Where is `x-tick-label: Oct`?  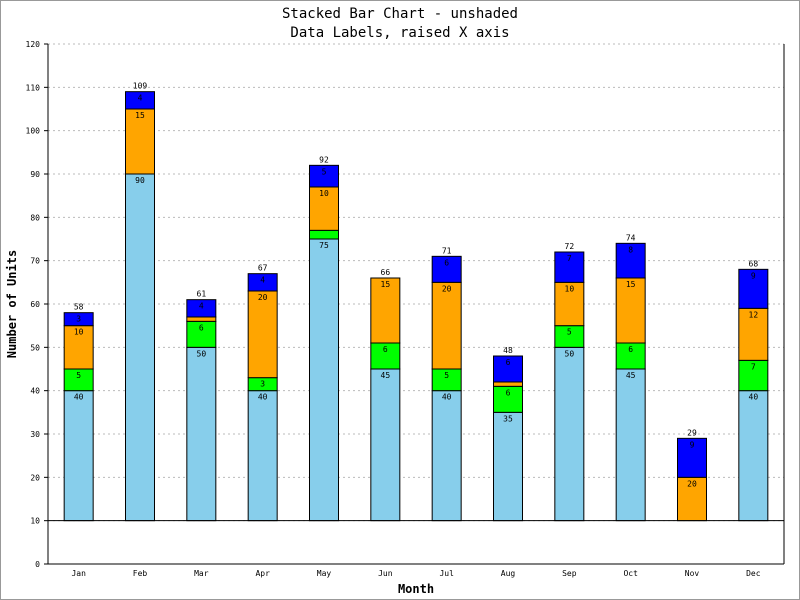
x-tick-label: Oct is located at coordinates (630, 573).